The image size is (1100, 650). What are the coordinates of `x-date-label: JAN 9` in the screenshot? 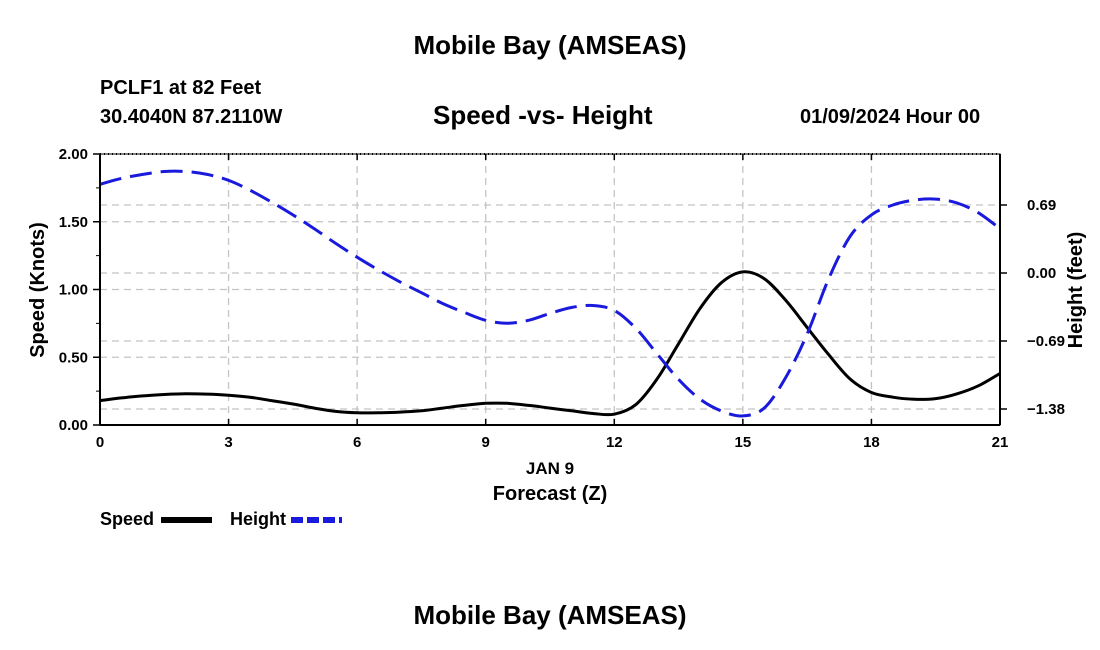 It's located at (550, 468).